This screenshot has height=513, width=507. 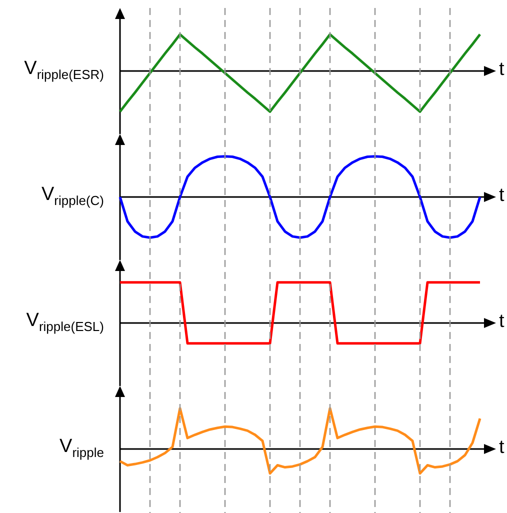 What do you see at coordinates (72, 197) in the screenshot?
I see `y-axis-title: V$_{ripple(C)}$` at bounding box center [72, 197].